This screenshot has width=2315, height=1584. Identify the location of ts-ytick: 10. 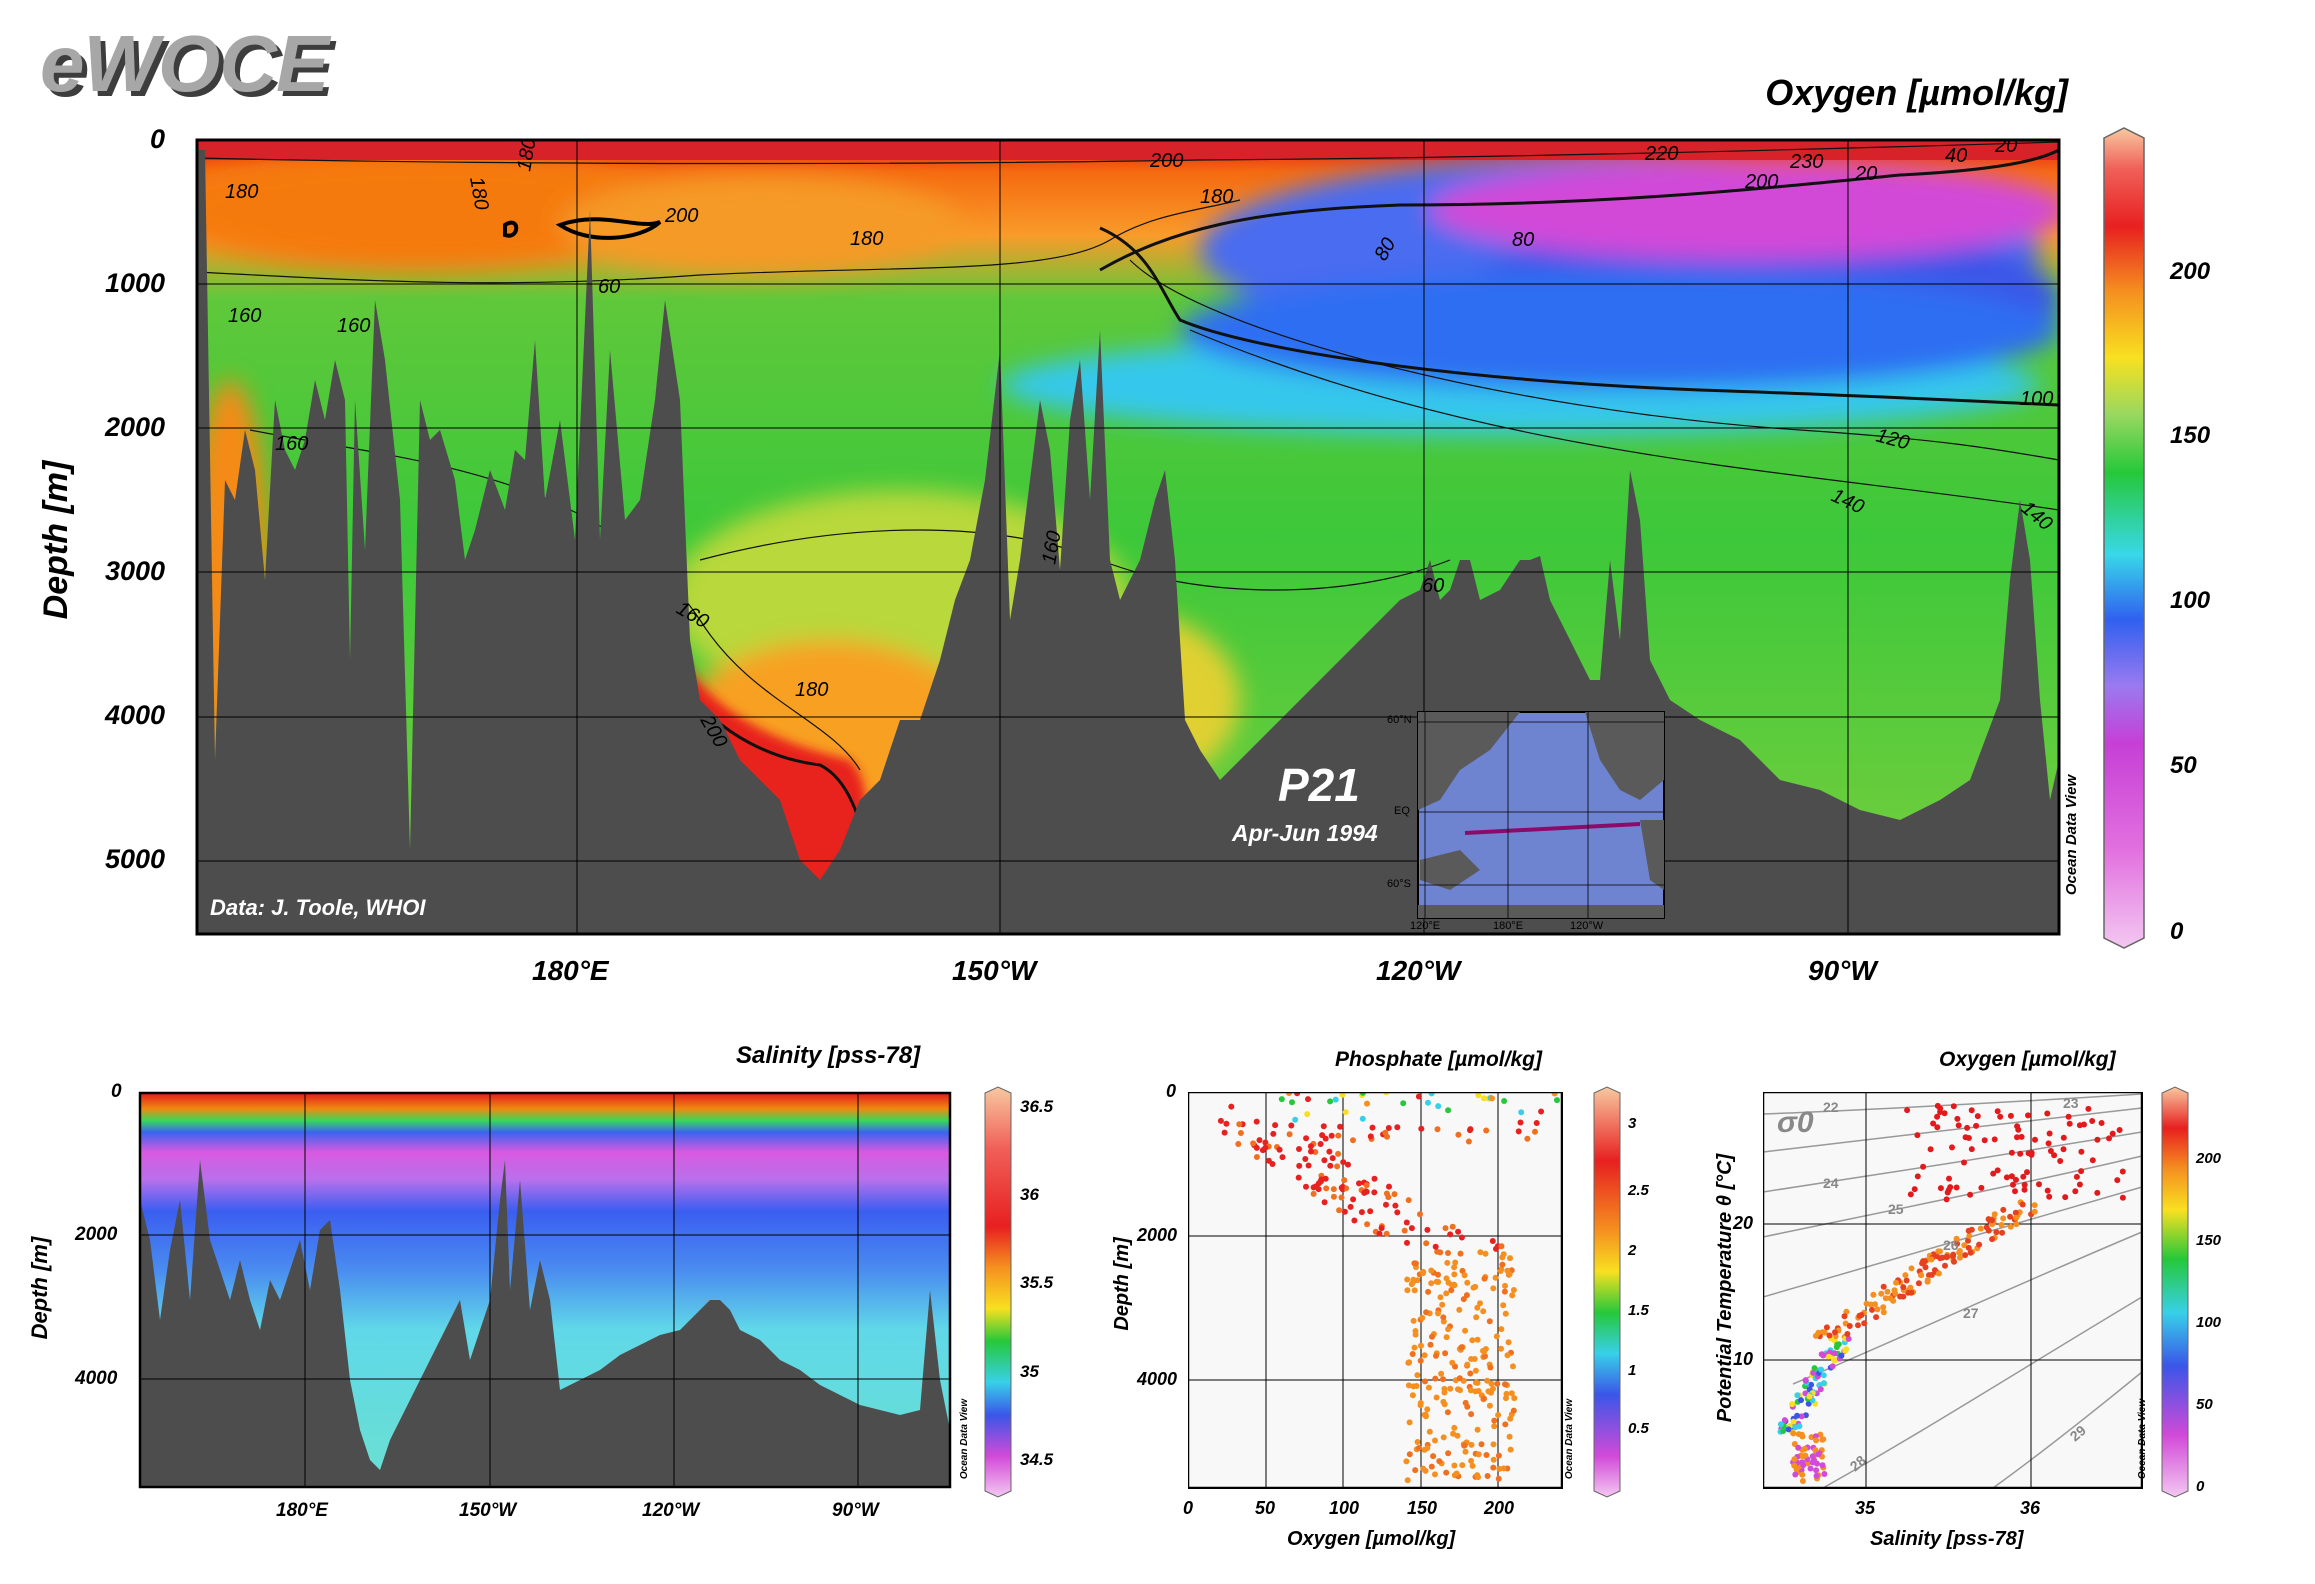
(1743, 1359).